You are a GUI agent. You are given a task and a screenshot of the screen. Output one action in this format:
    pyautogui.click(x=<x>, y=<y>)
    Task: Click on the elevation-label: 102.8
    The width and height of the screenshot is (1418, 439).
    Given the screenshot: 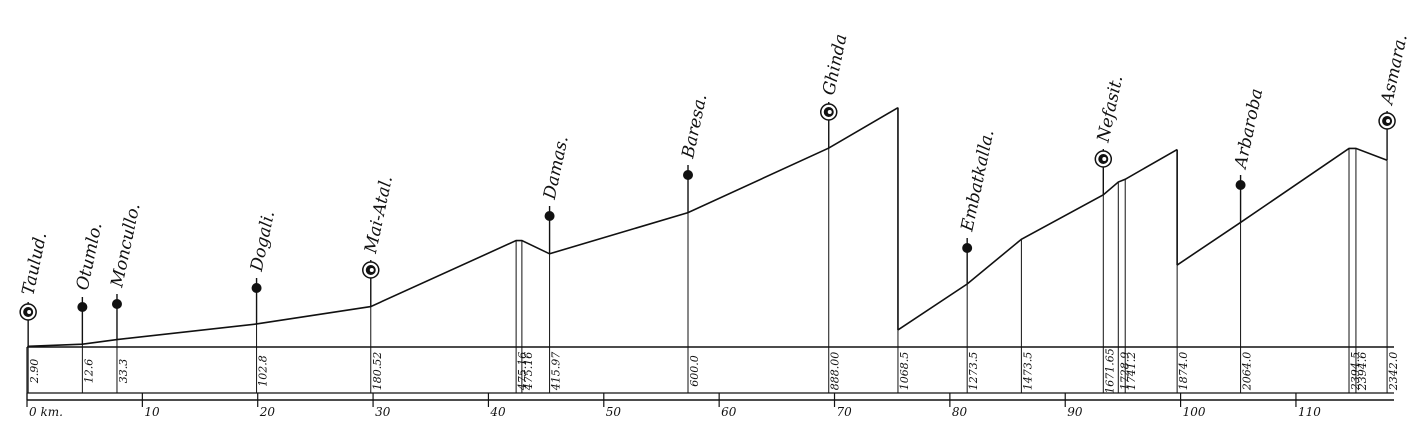 What is the action you would take?
    pyautogui.click(x=263, y=371)
    